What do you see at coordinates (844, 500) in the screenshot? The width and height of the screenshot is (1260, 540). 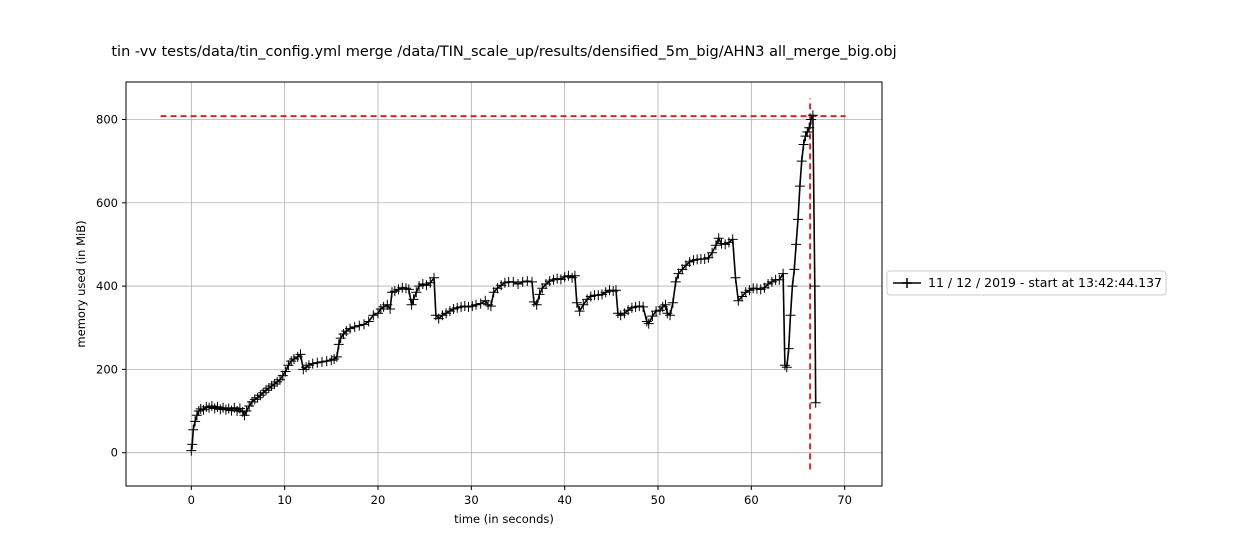 I see `x-tick-label: 70` at bounding box center [844, 500].